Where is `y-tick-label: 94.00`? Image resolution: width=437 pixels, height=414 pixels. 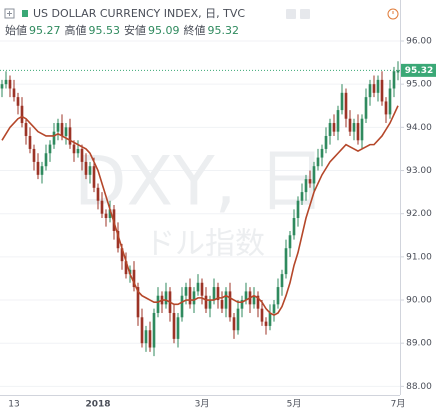
y-tick-label: 94.00 is located at coordinates (419, 128).